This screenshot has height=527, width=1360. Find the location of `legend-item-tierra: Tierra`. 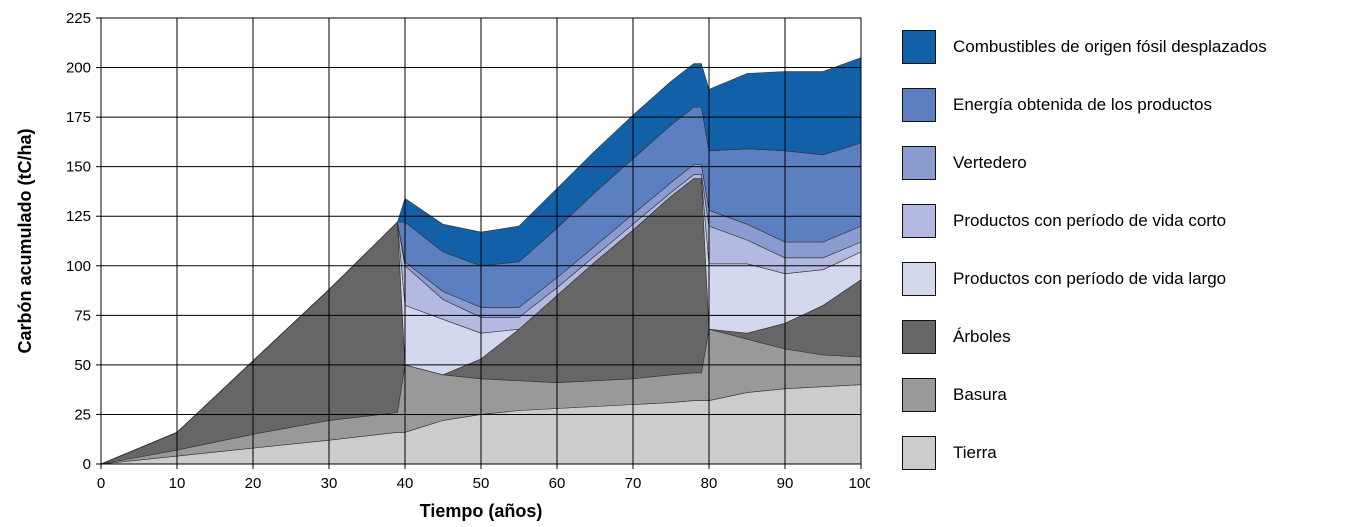

legend-item-tierra: Tierra is located at coordinates (1127, 453).